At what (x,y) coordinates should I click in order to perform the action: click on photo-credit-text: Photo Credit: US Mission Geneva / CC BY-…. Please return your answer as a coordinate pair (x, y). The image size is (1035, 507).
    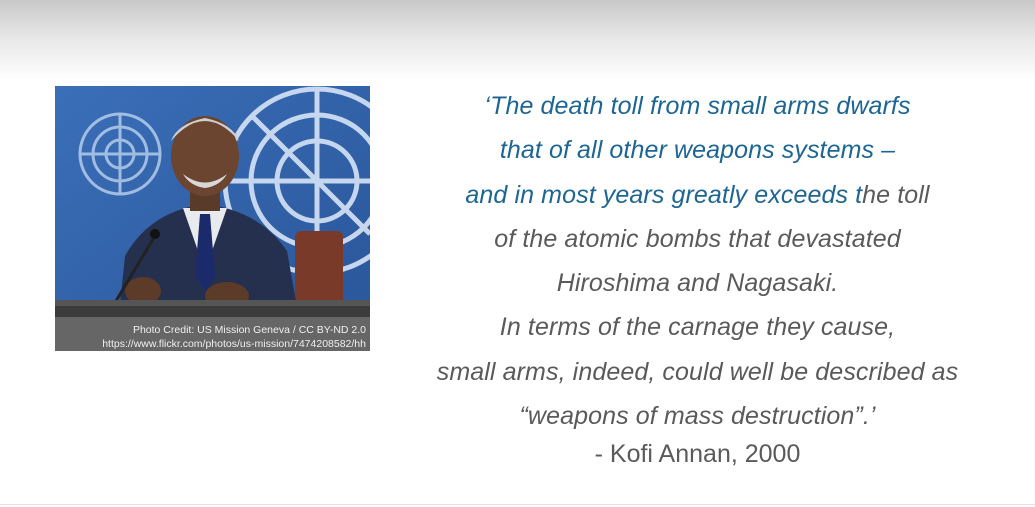
    Looking at the image, I should click on (249, 330).